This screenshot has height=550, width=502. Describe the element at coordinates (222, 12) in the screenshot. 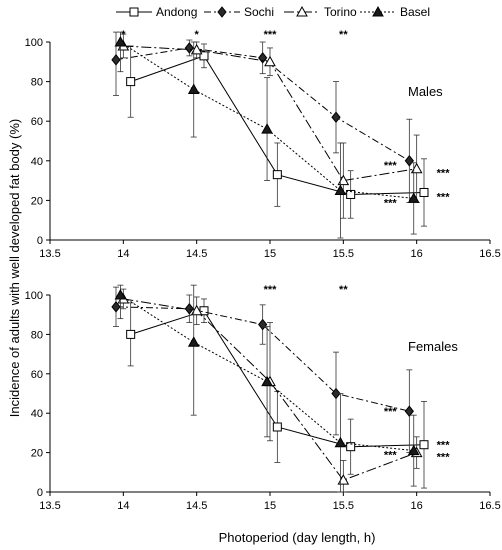

I see `legend-marker-sochi` at that location.